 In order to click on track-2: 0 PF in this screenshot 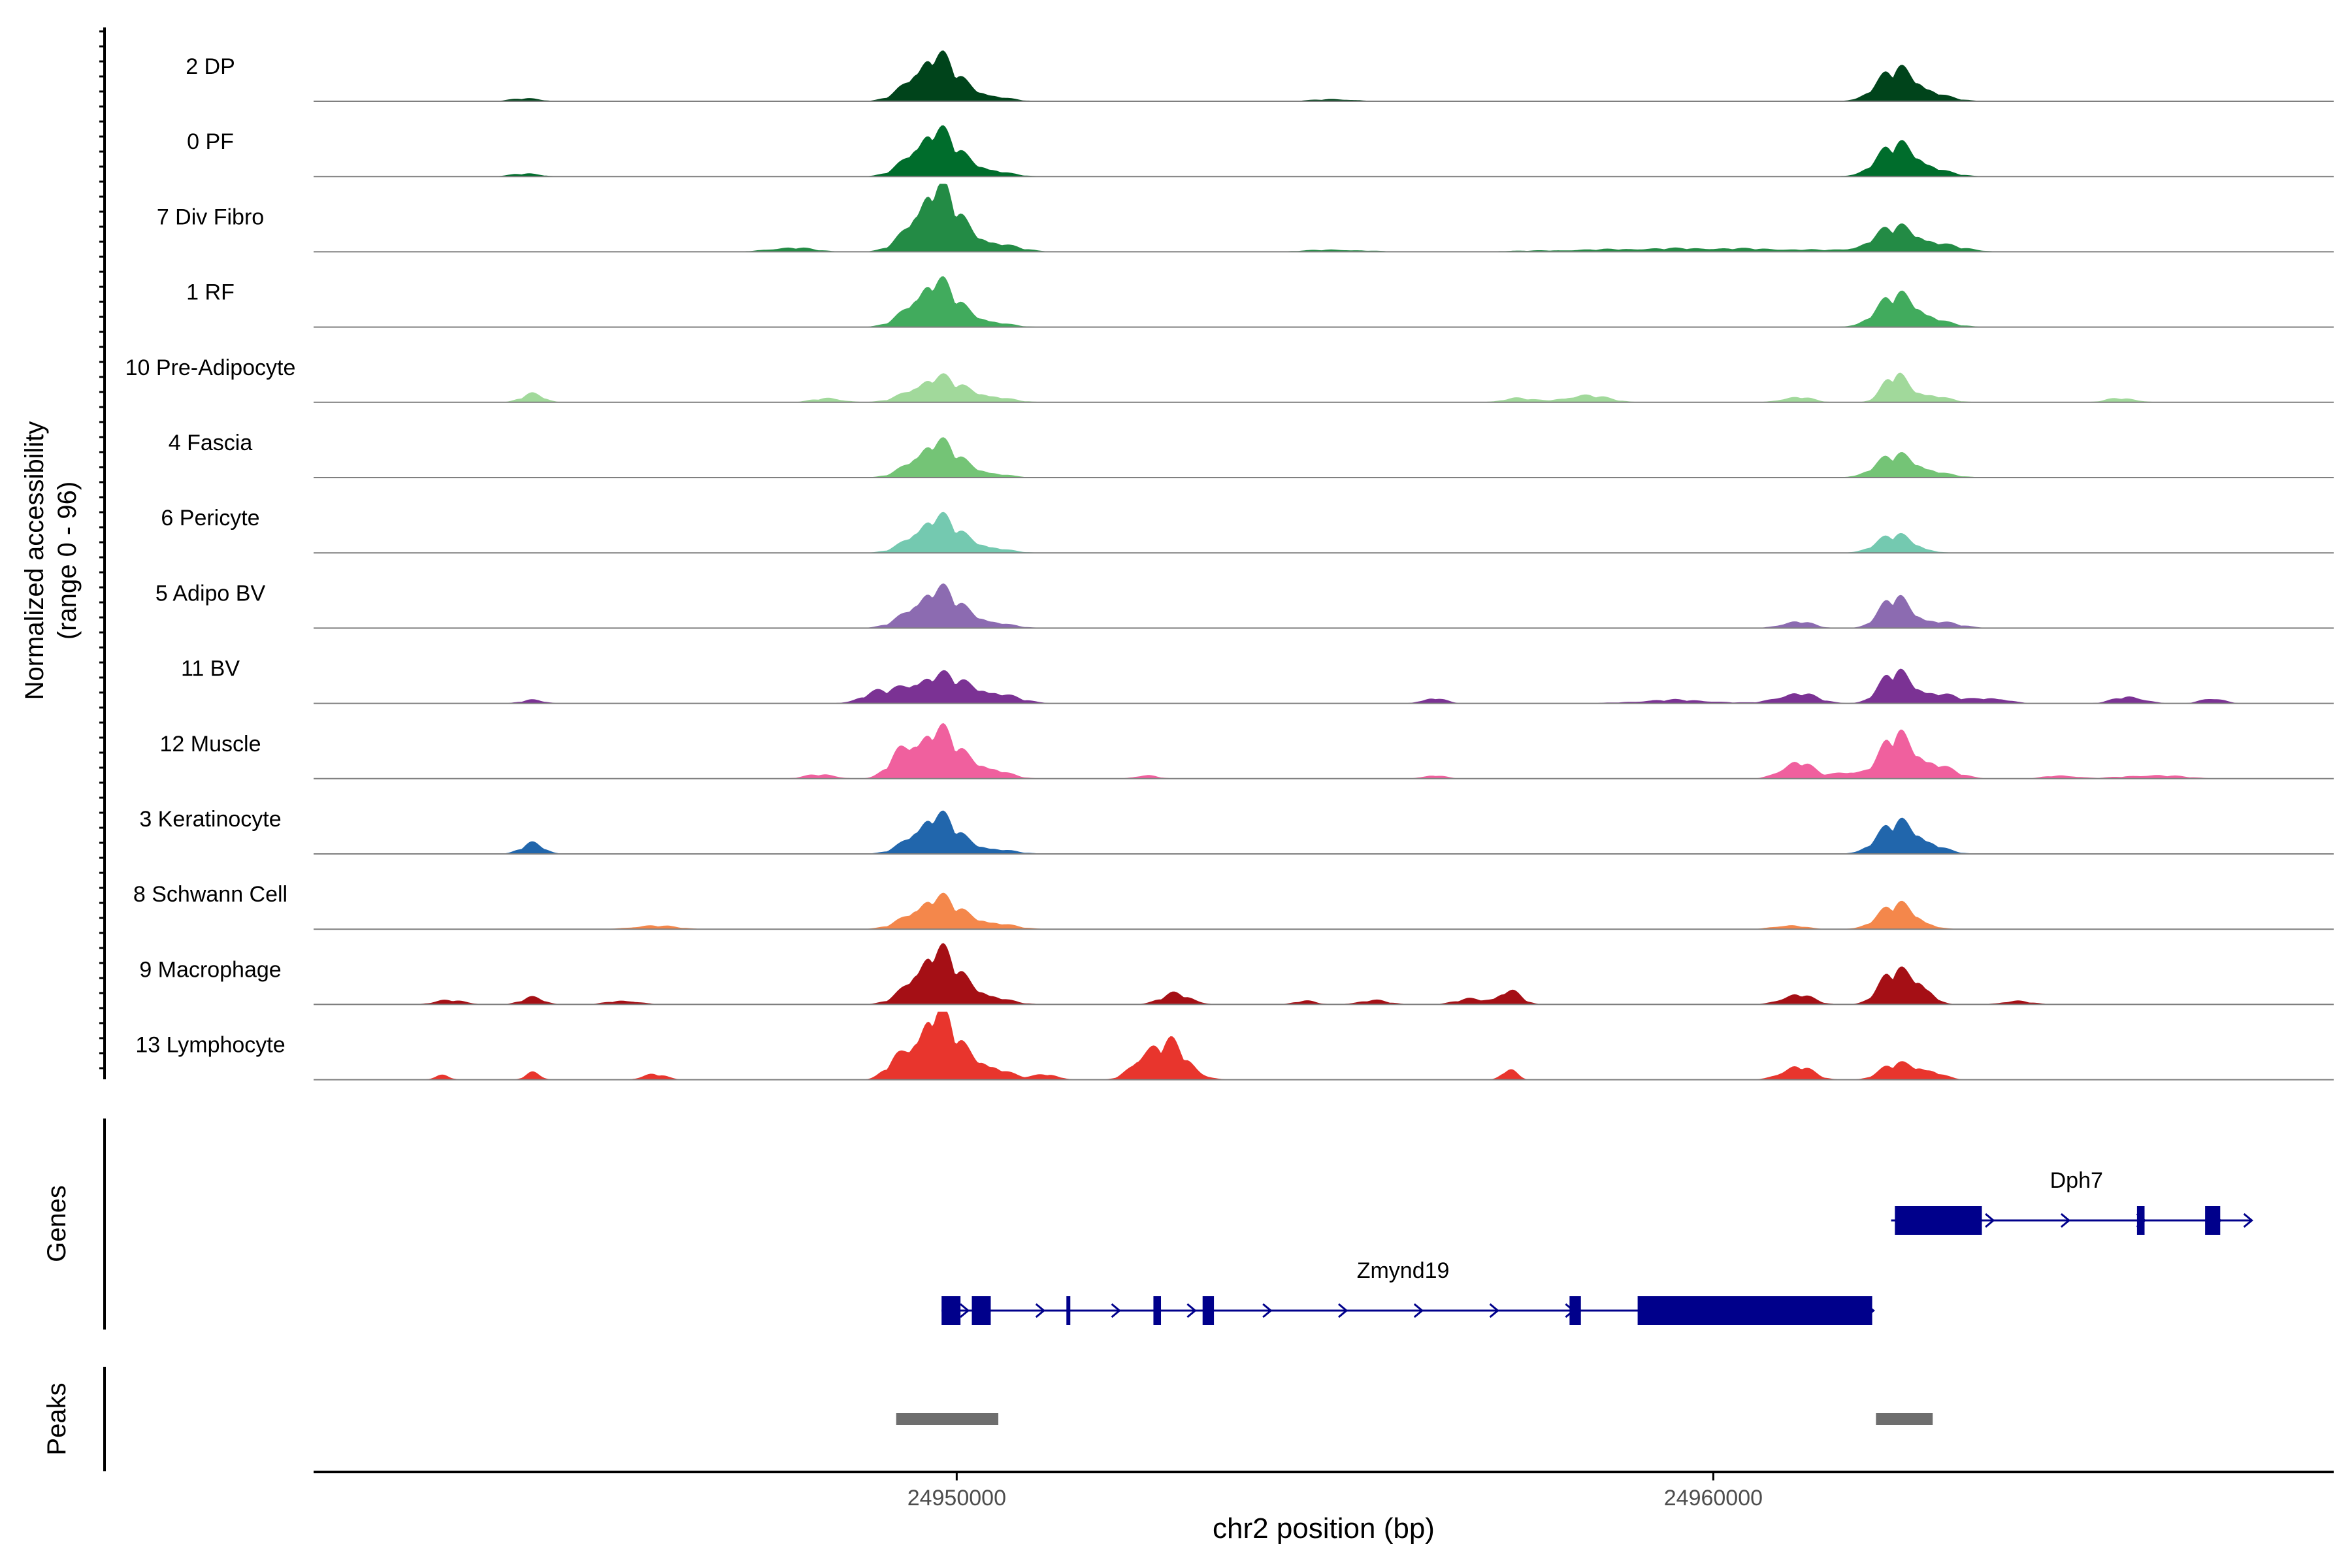, I will do `click(1260, 151)`.